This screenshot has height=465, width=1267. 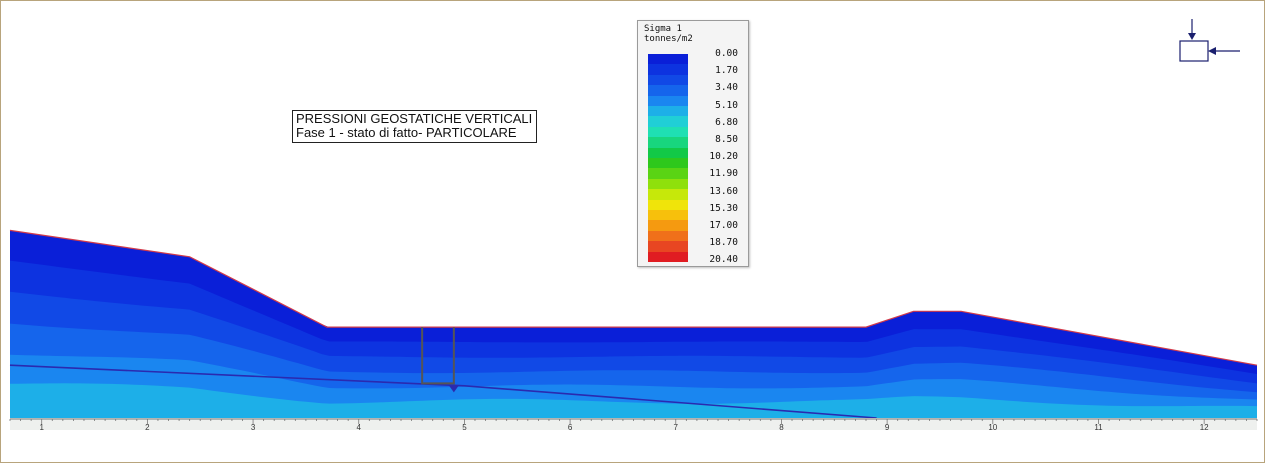 I want to click on legend-value: 6.80, so click(x=726, y=122).